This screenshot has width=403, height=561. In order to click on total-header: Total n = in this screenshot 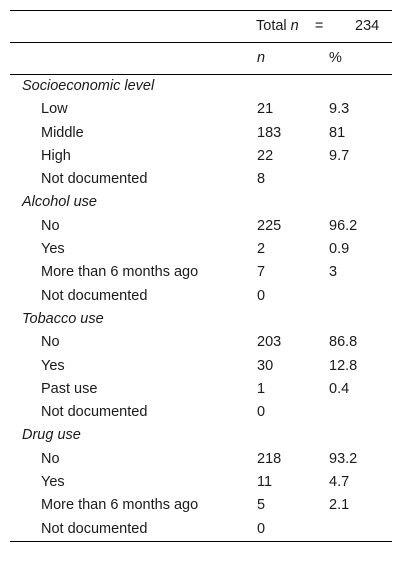, I will do `click(289, 26)`.